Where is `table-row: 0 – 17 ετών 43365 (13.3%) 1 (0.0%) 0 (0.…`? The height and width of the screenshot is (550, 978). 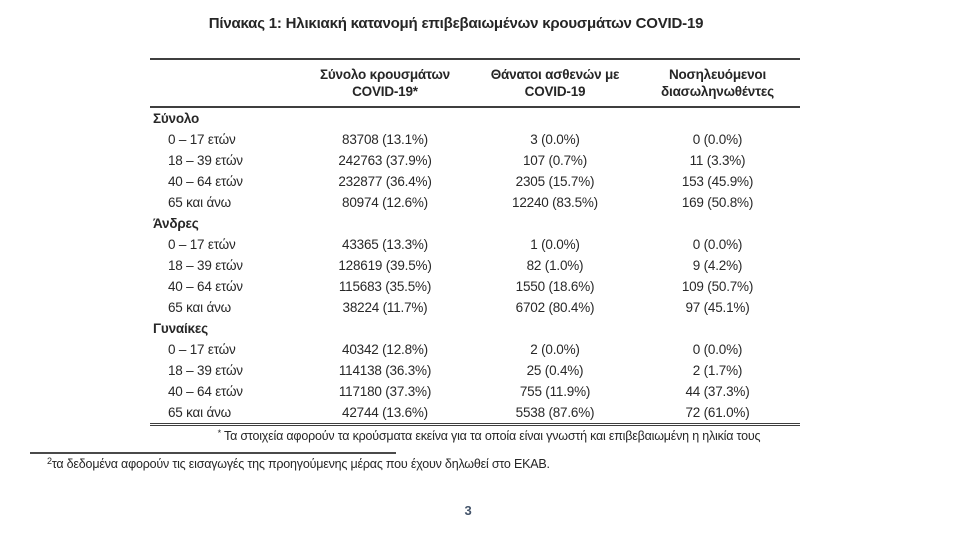
table-row: 0 – 17 ετών 43365 (13.3%) 1 (0.0%) 0 (0.… is located at coordinates (475, 244).